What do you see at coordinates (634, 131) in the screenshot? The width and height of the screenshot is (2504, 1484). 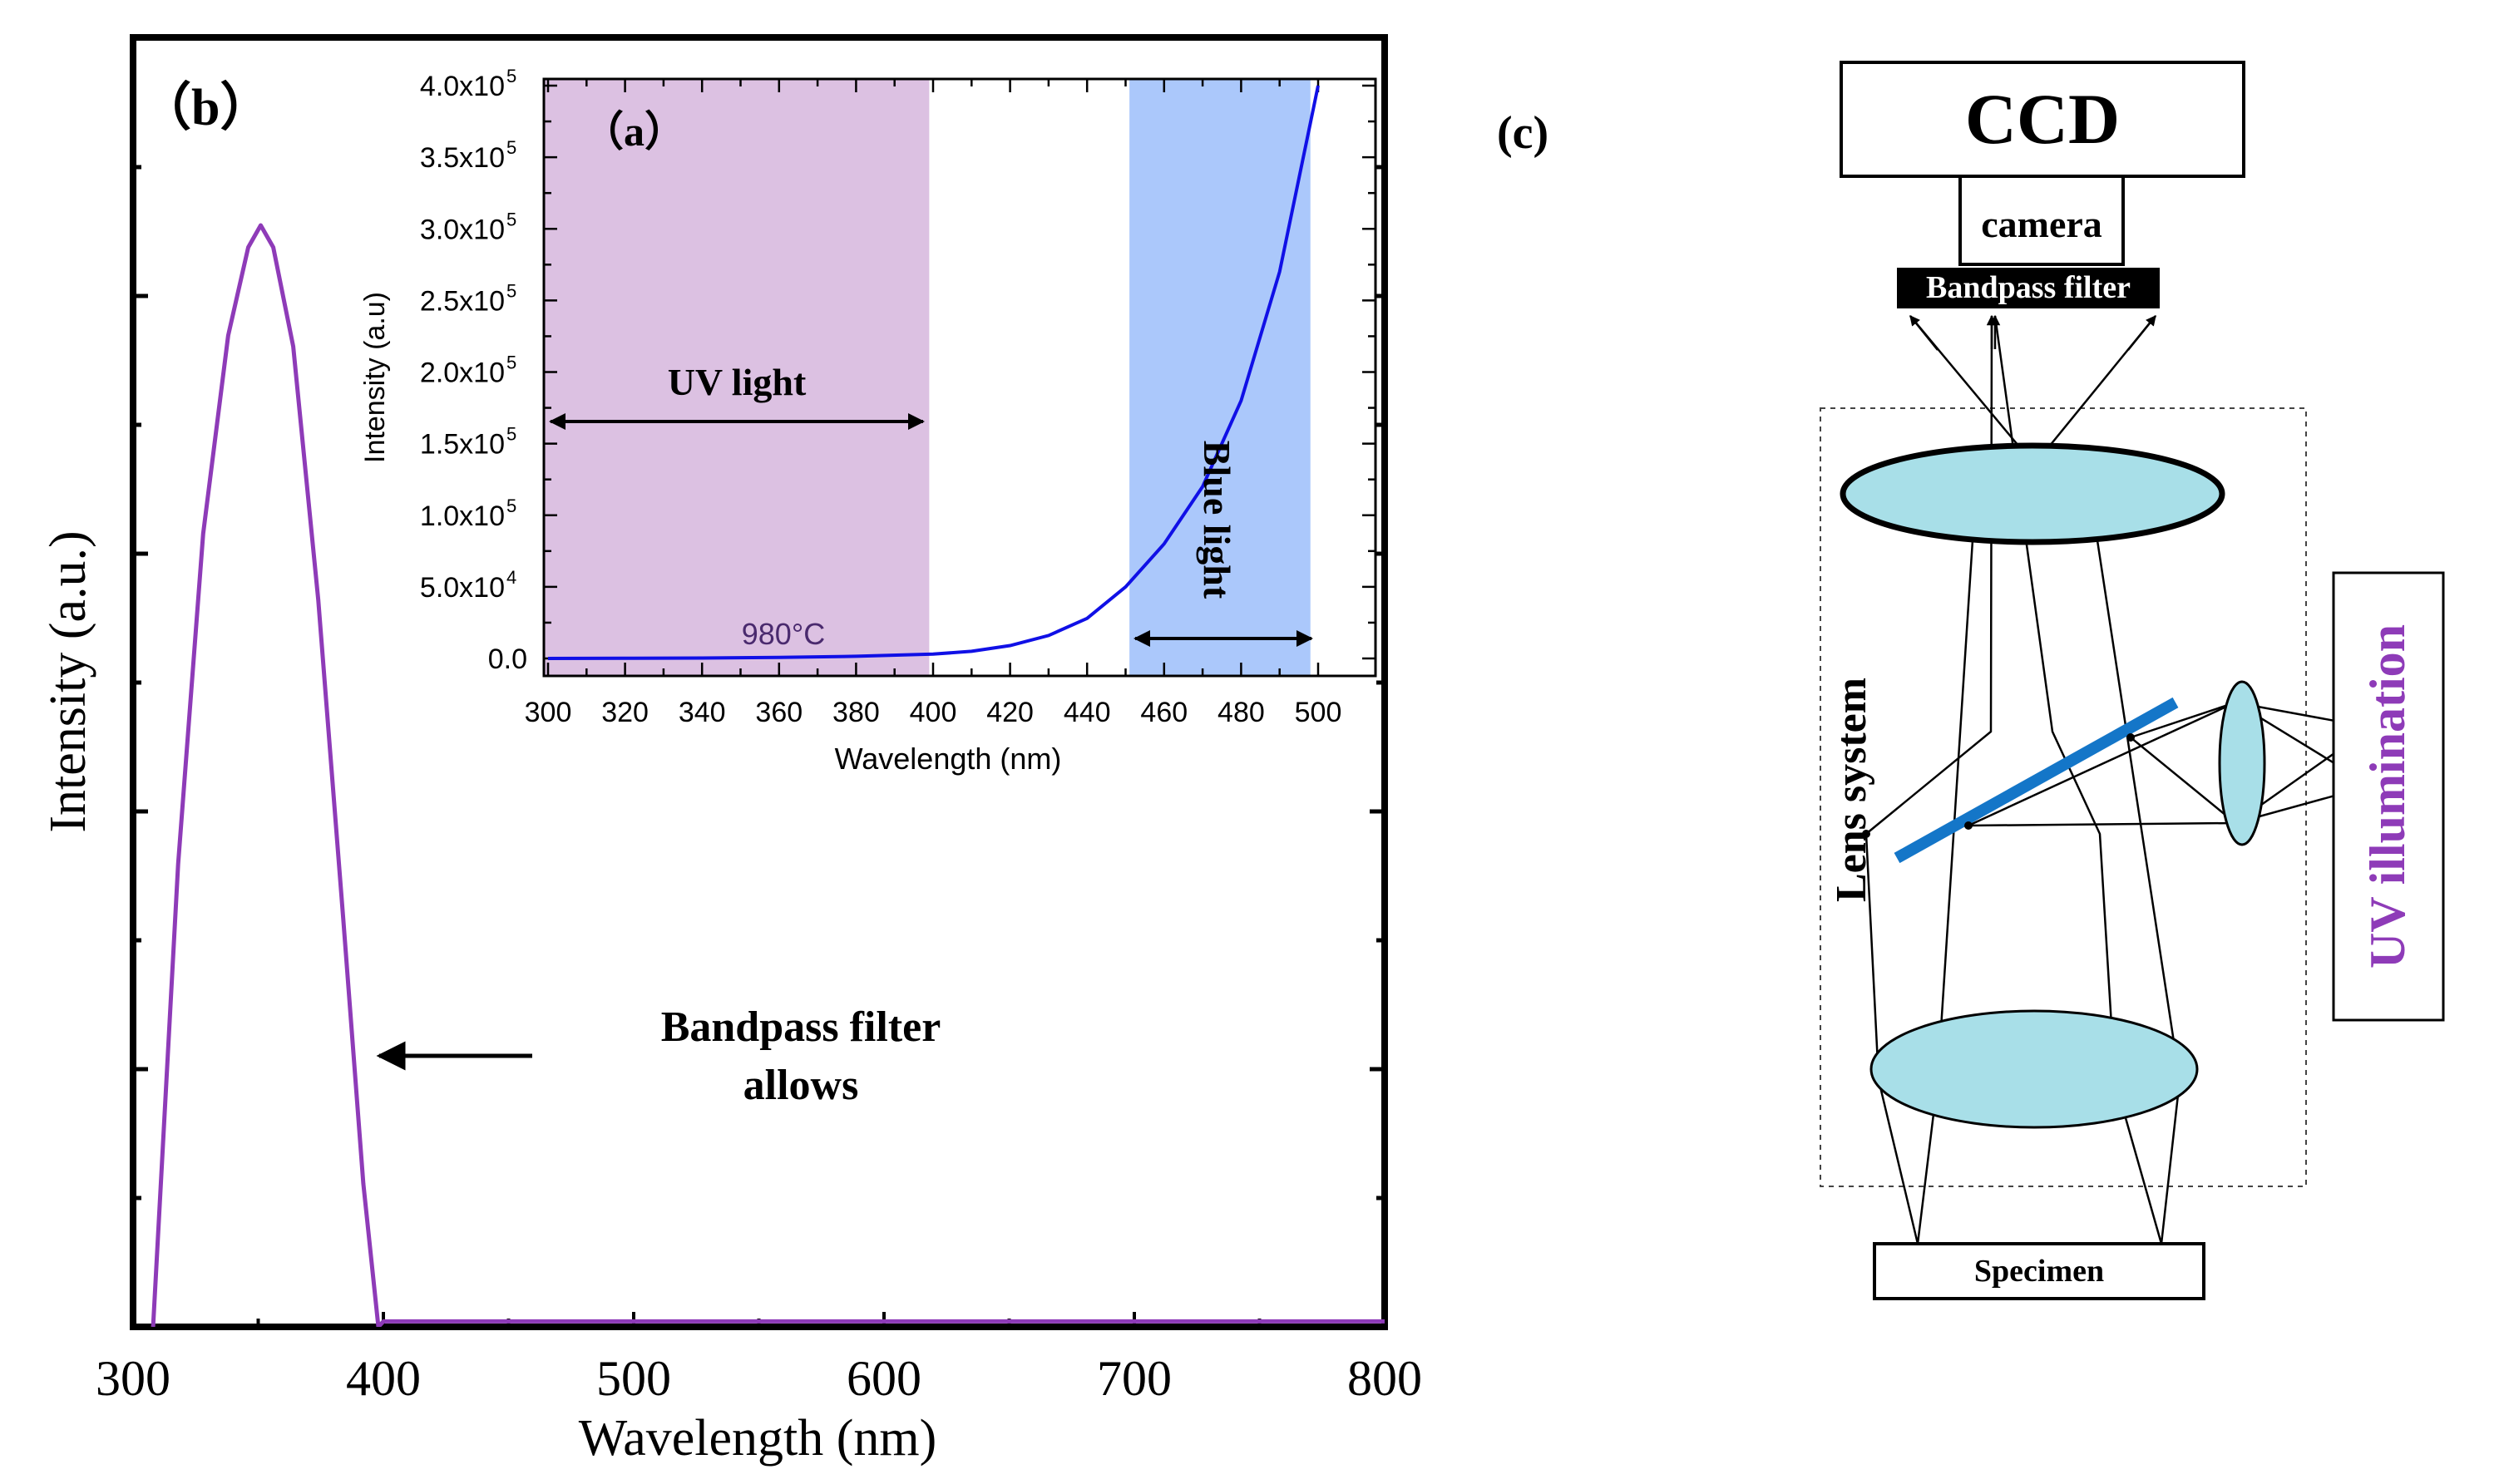 I see `panel-a-label: （a）` at bounding box center [634, 131].